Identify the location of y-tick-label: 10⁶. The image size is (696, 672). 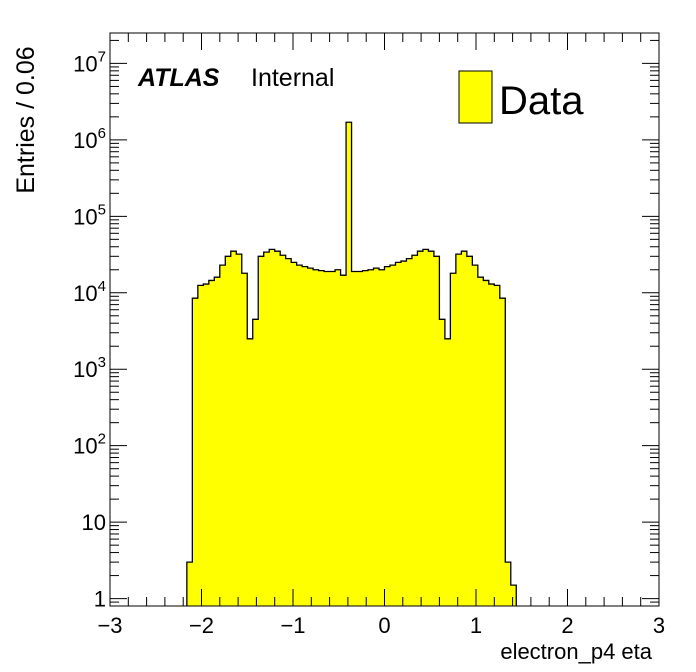
(89, 139).